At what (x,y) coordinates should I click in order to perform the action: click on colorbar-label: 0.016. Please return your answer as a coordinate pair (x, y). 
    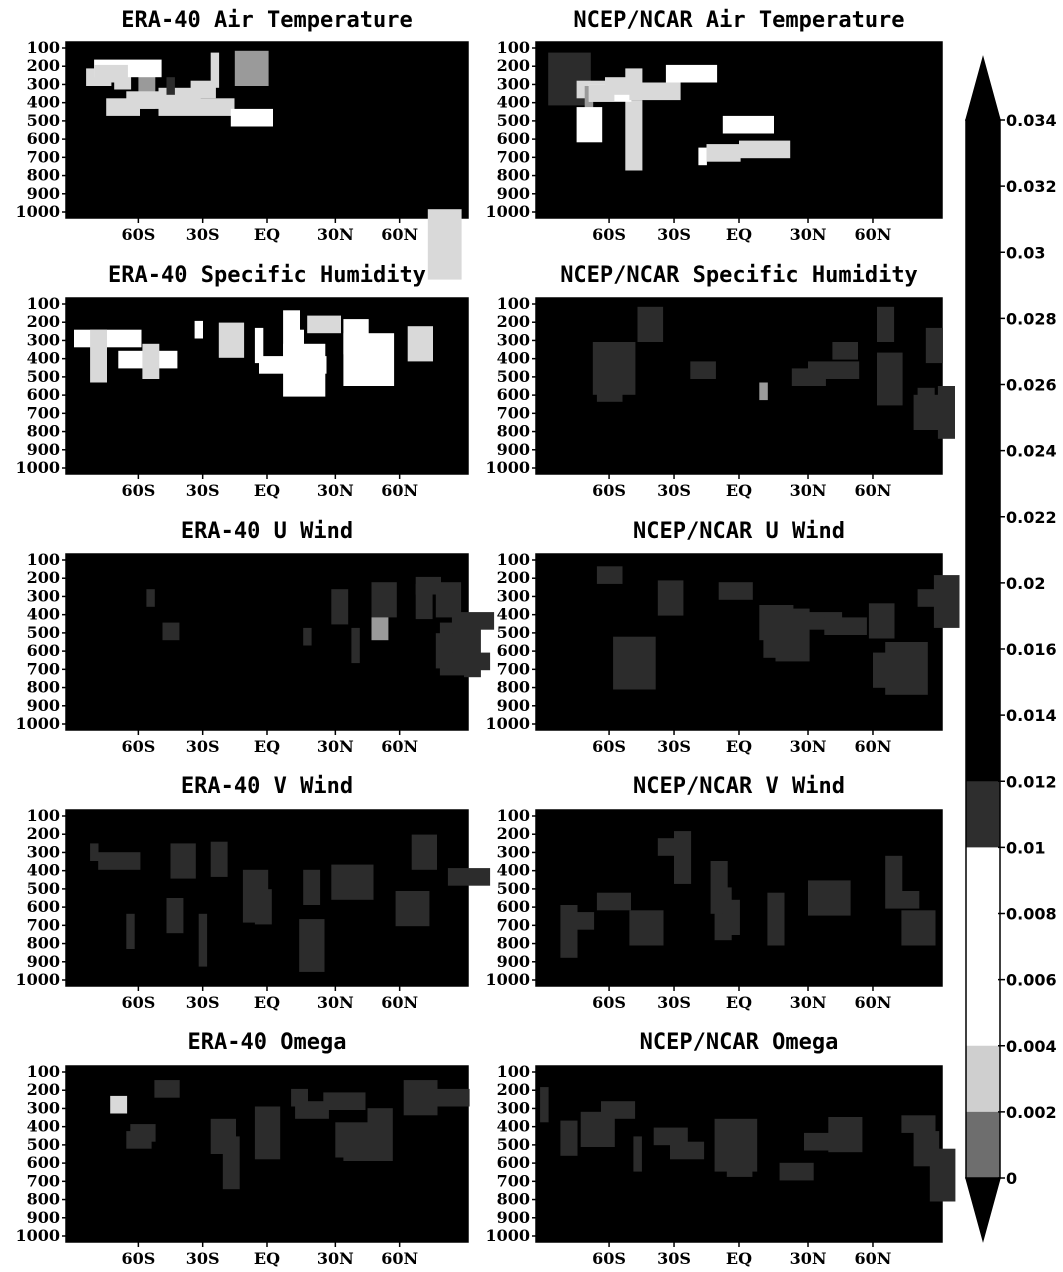
    Looking at the image, I should click on (1031, 649).